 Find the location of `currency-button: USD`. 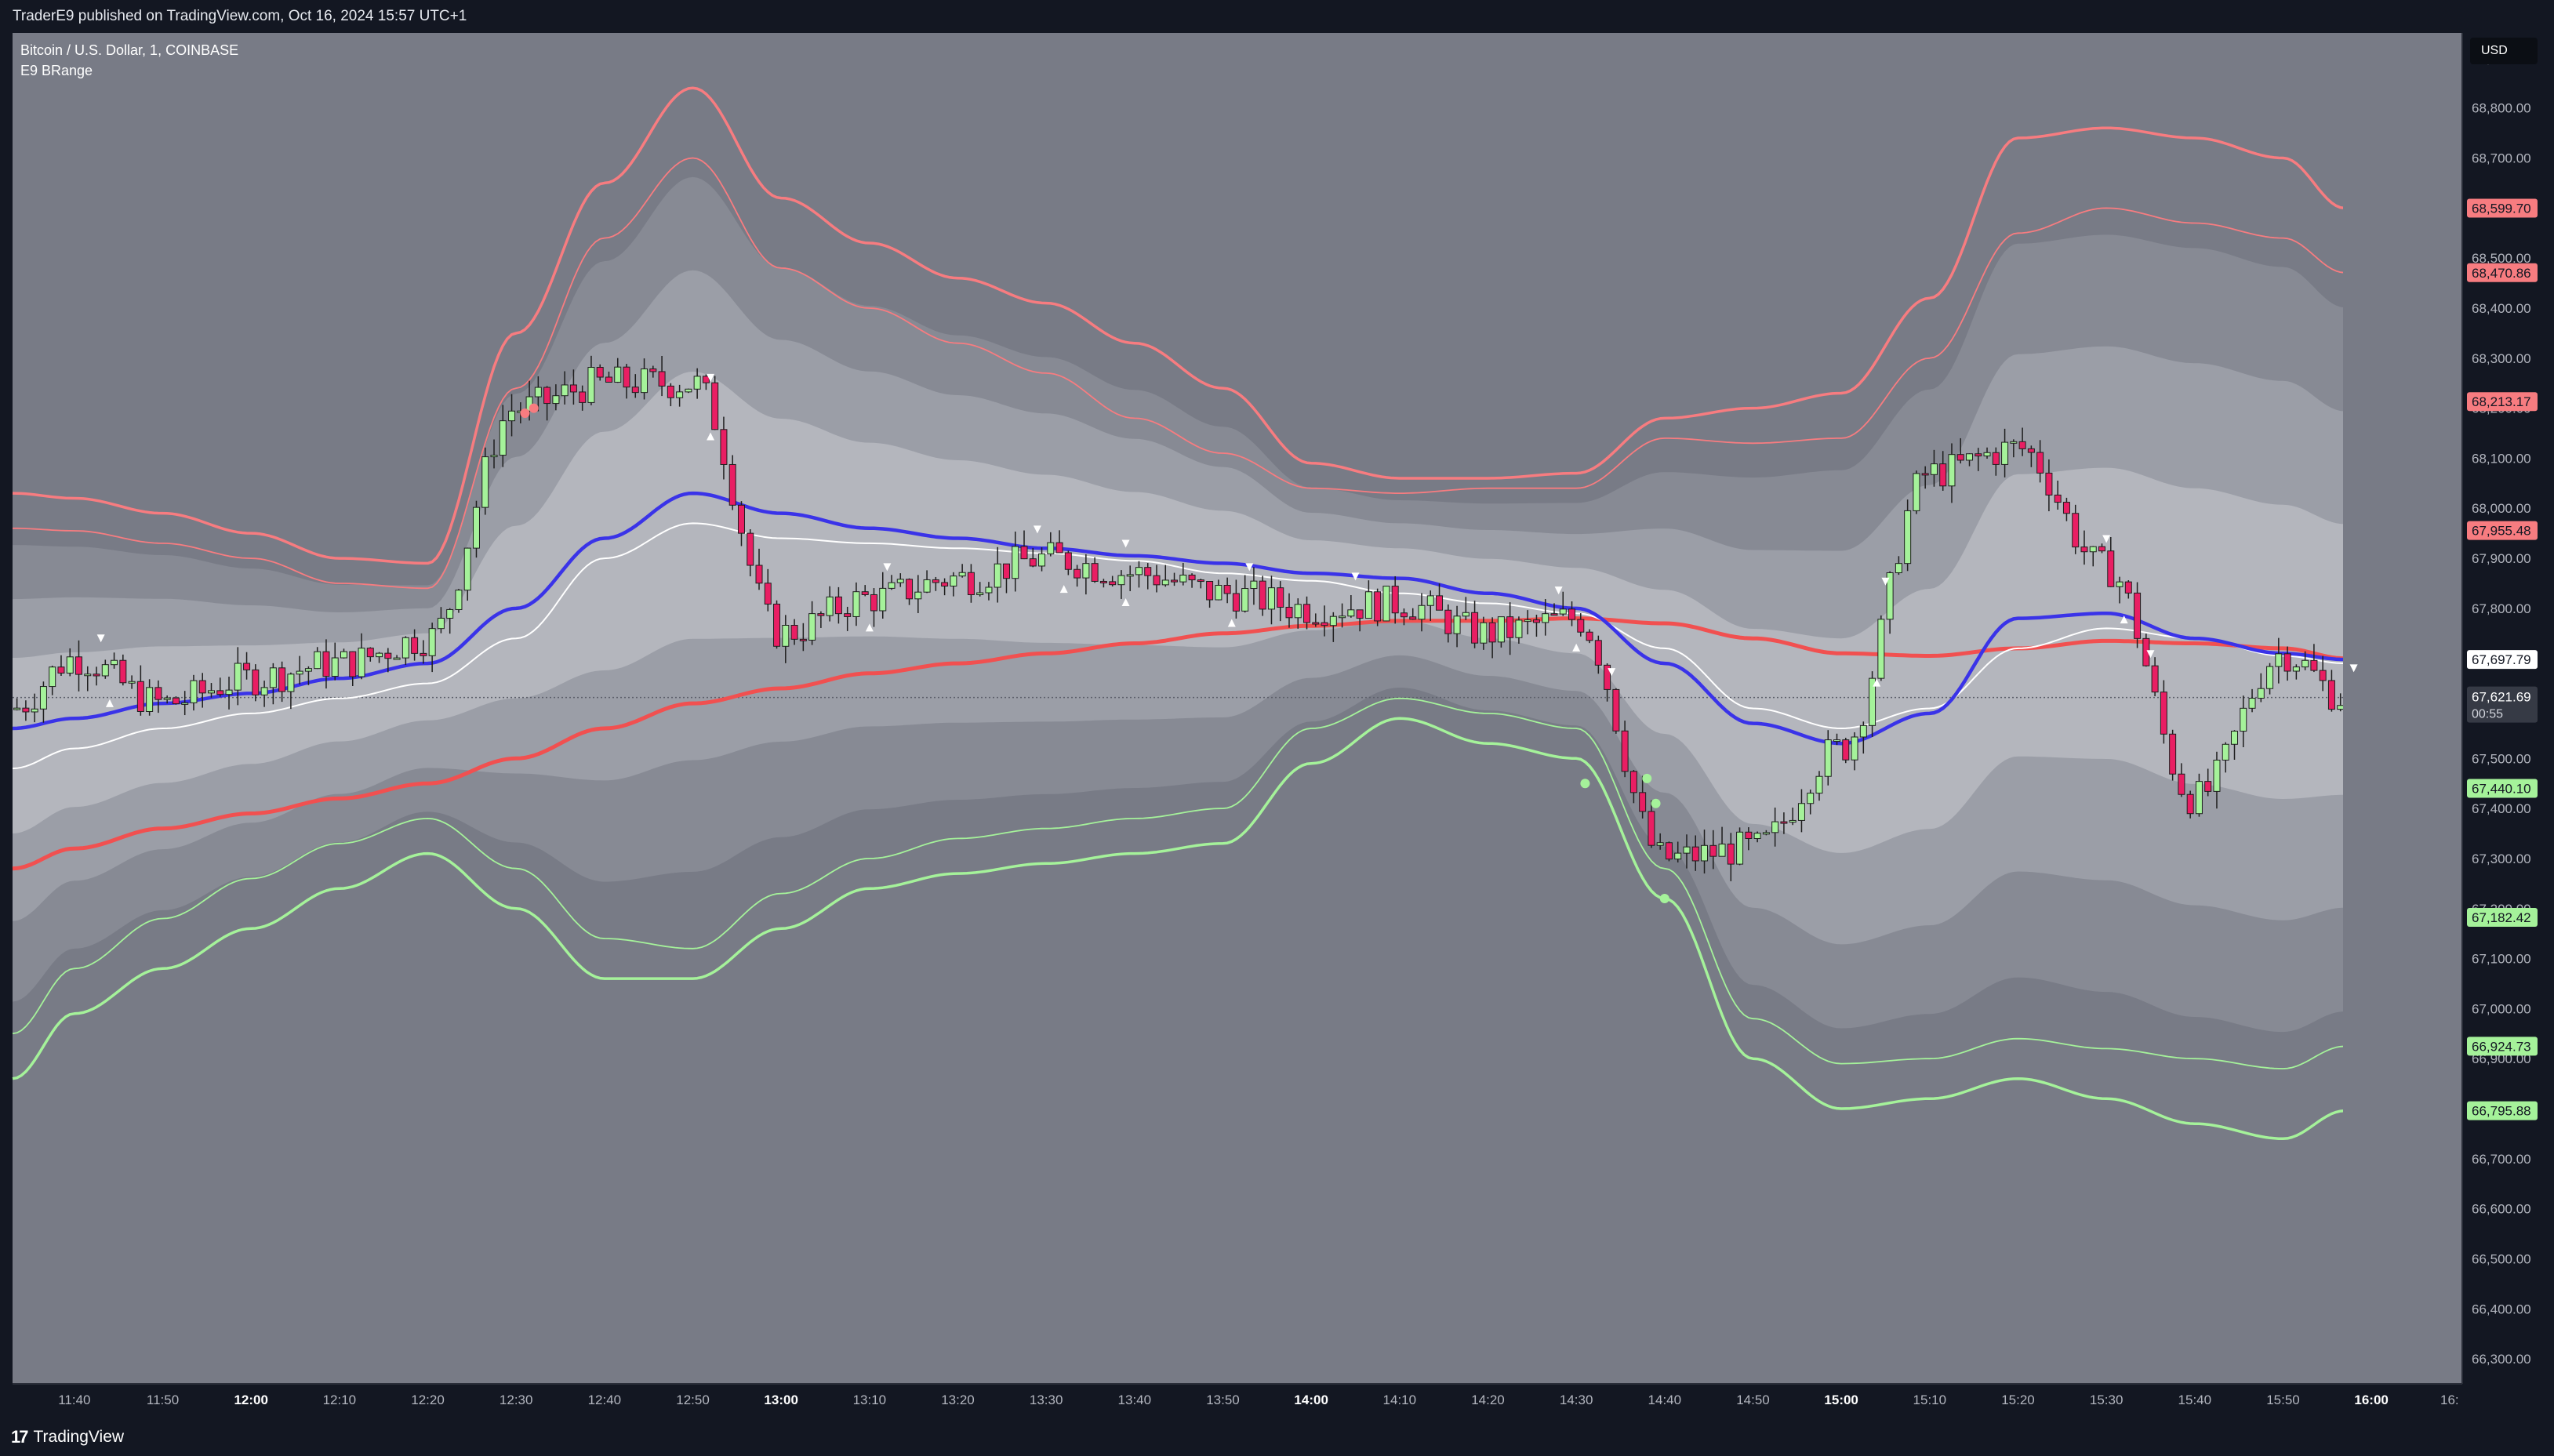

currency-button: USD is located at coordinates (2504, 51).